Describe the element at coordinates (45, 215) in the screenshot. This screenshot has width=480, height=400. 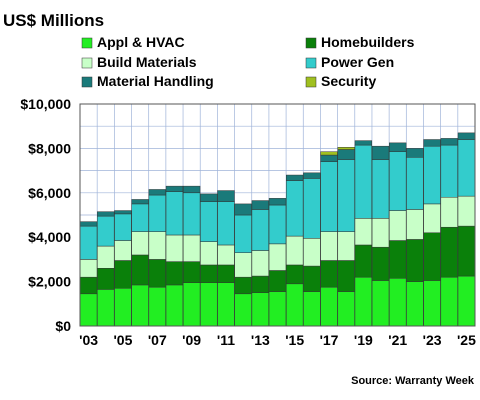
I see `y-axis: $0 $2,000 $4,000 $6,000 $8,000 $10,000` at that location.